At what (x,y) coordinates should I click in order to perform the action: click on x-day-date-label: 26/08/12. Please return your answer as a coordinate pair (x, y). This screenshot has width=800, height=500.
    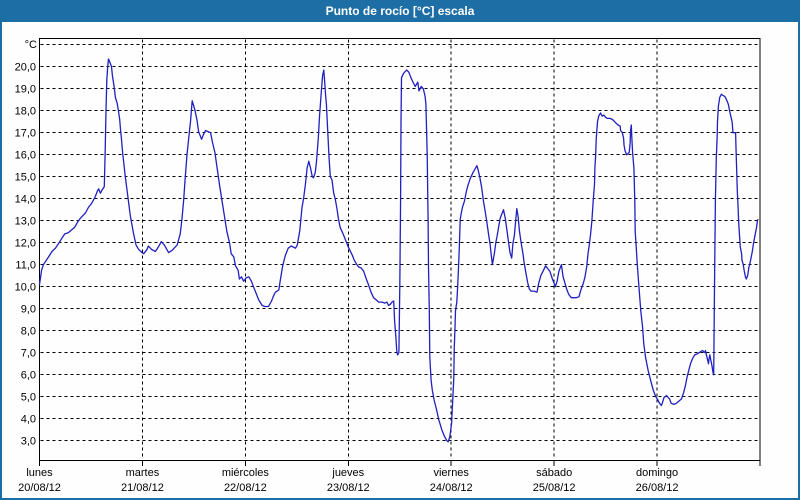
    Looking at the image, I should click on (657, 488).